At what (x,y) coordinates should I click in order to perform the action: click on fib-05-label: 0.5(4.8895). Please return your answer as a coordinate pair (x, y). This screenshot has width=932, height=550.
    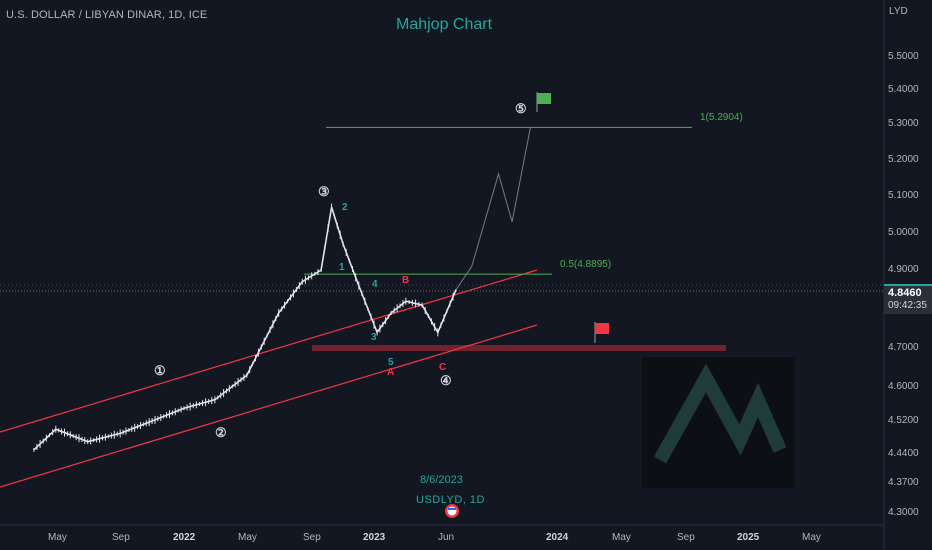
    Looking at the image, I should click on (586, 264).